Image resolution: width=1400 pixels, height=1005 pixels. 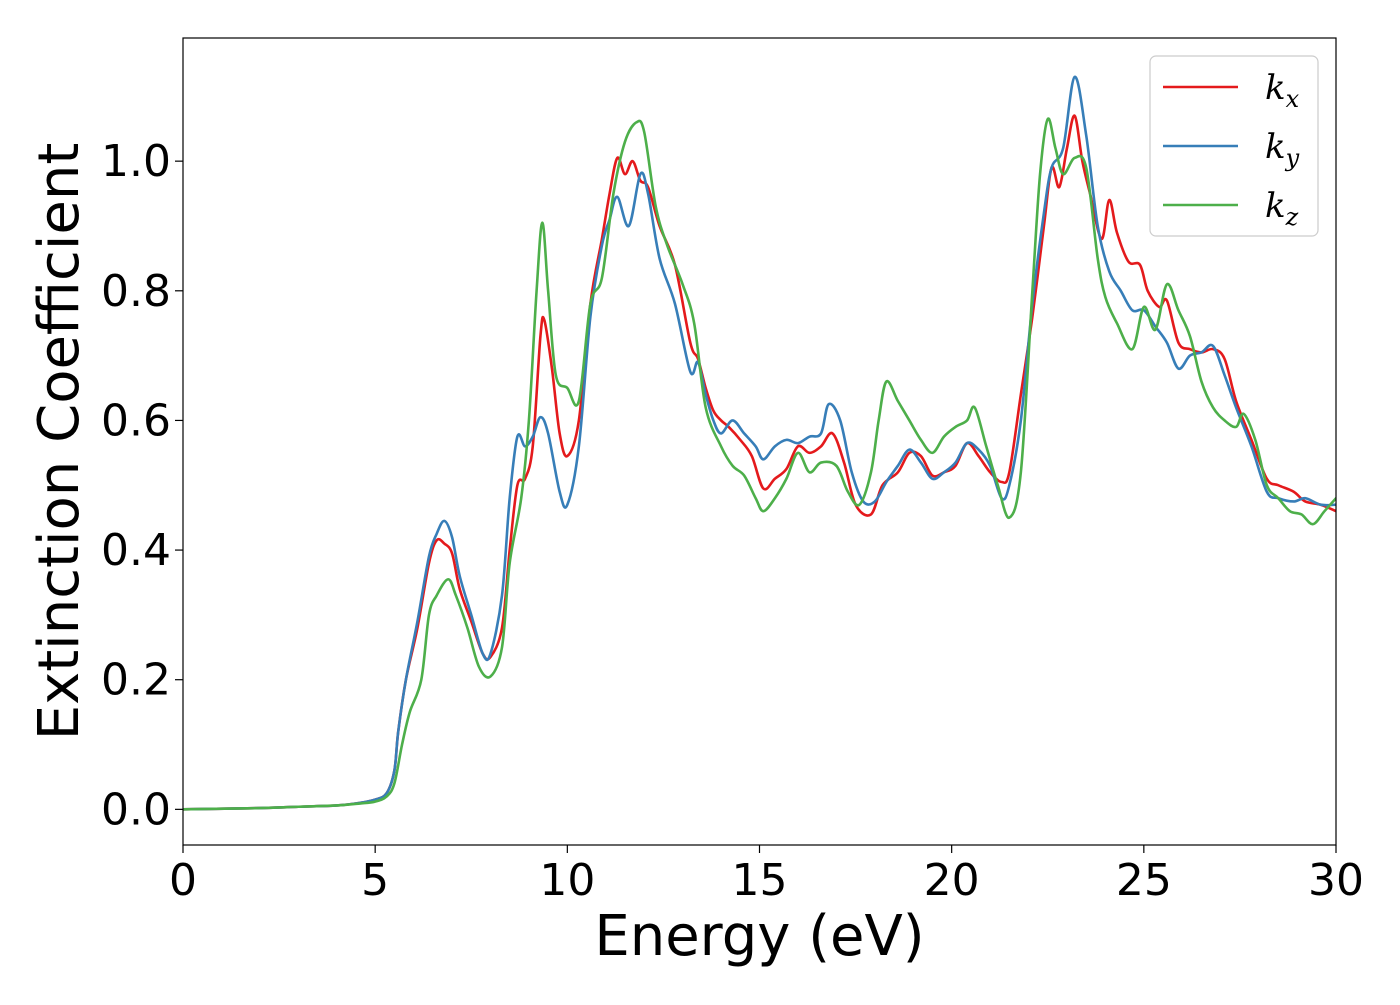 What do you see at coordinates (136, 291) in the screenshot?
I see `y-tick-label: 0.8` at bounding box center [136, 291].